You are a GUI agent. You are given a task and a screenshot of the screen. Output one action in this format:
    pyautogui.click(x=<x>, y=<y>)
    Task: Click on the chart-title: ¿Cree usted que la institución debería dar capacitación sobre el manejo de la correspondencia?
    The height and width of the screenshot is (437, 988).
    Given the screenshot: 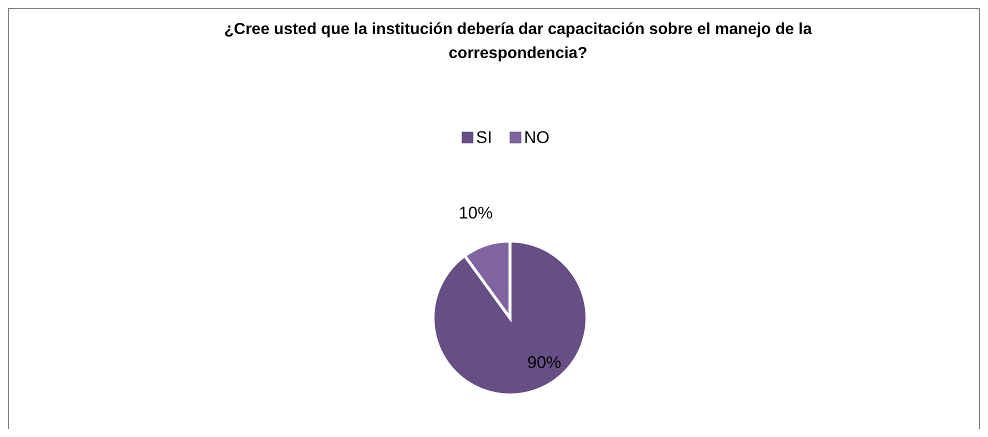 What is the action you would take?
    pyautogui.click(x=518, y=41)
    